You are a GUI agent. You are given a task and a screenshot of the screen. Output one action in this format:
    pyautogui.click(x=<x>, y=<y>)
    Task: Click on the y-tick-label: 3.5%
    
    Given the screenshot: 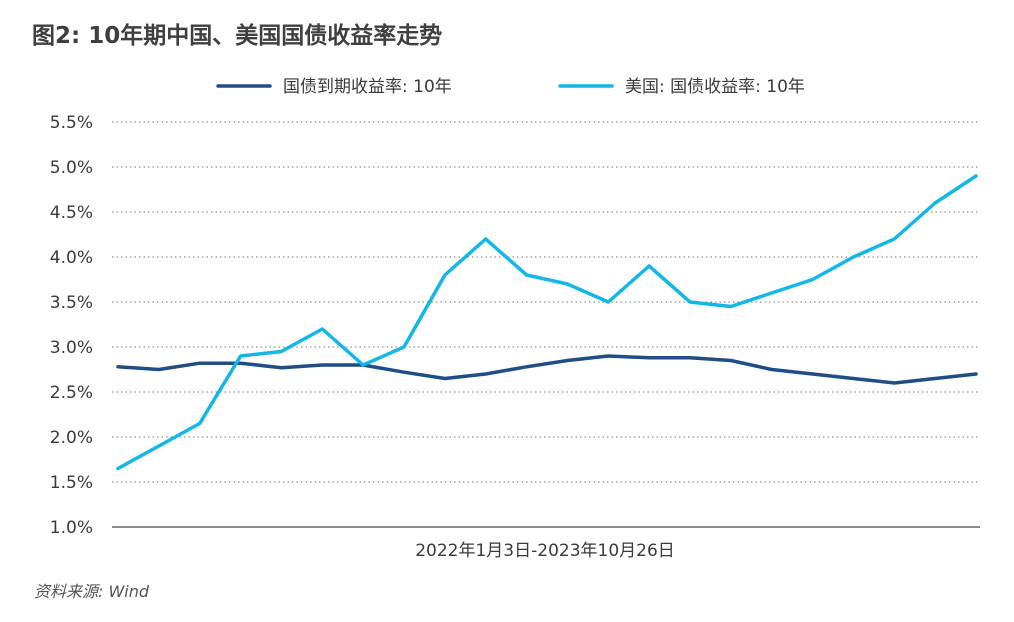 What is the action you would take?
    pyautogui.click(x=71, y=303)
    